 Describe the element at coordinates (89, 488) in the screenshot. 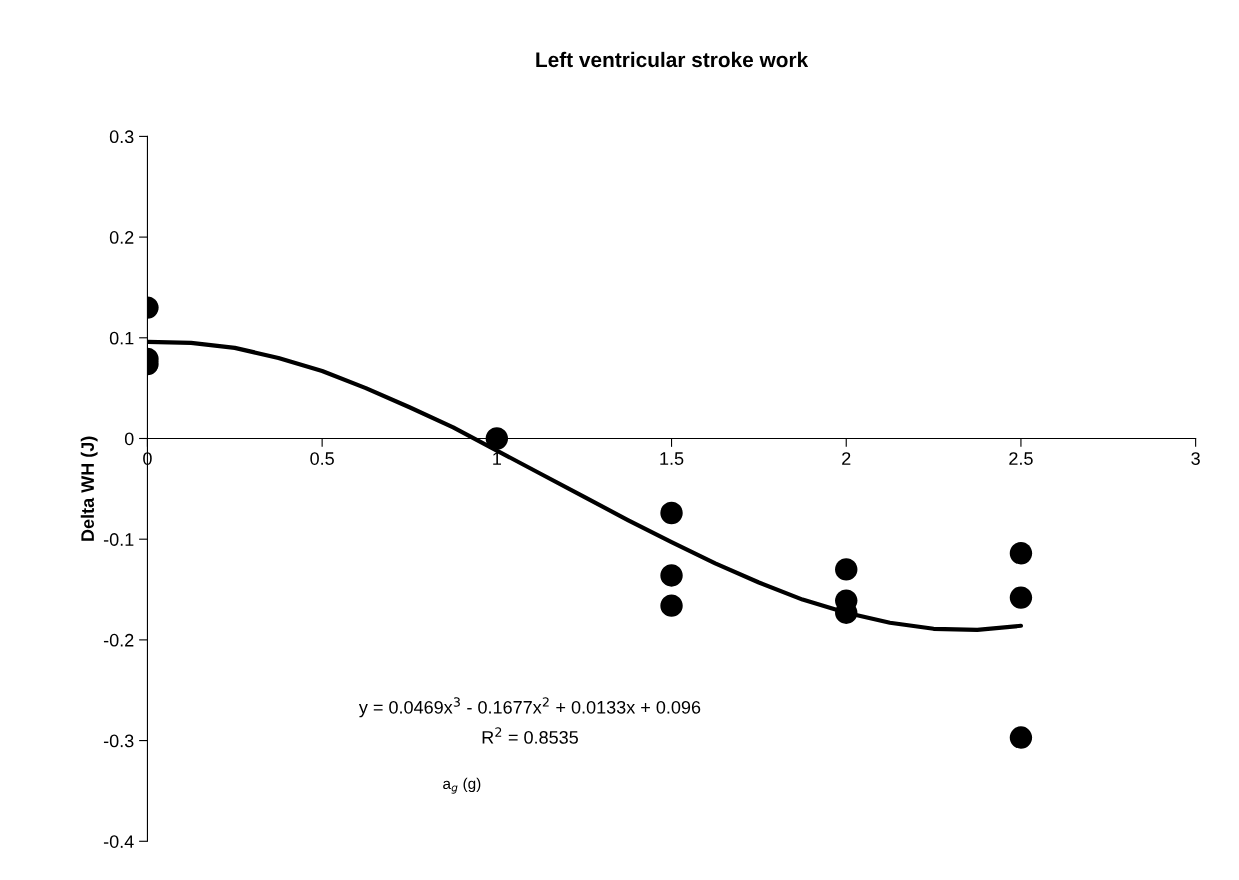

I see `y-axis-title: Delta WH (J)` at that location.